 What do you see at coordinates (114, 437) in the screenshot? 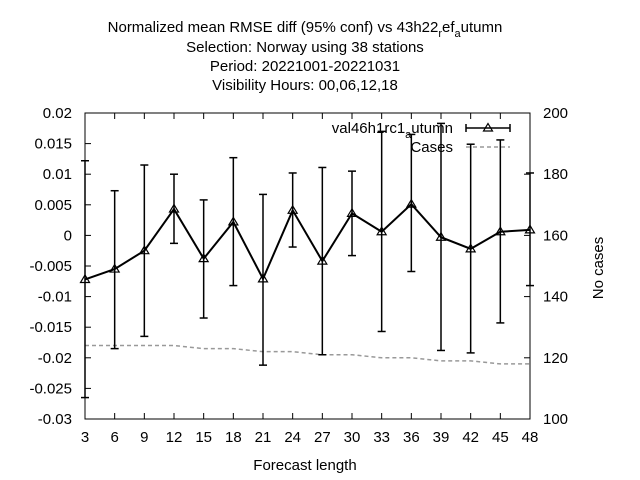
I see `x-tick-label: 6` at bounding box center [114, 437].